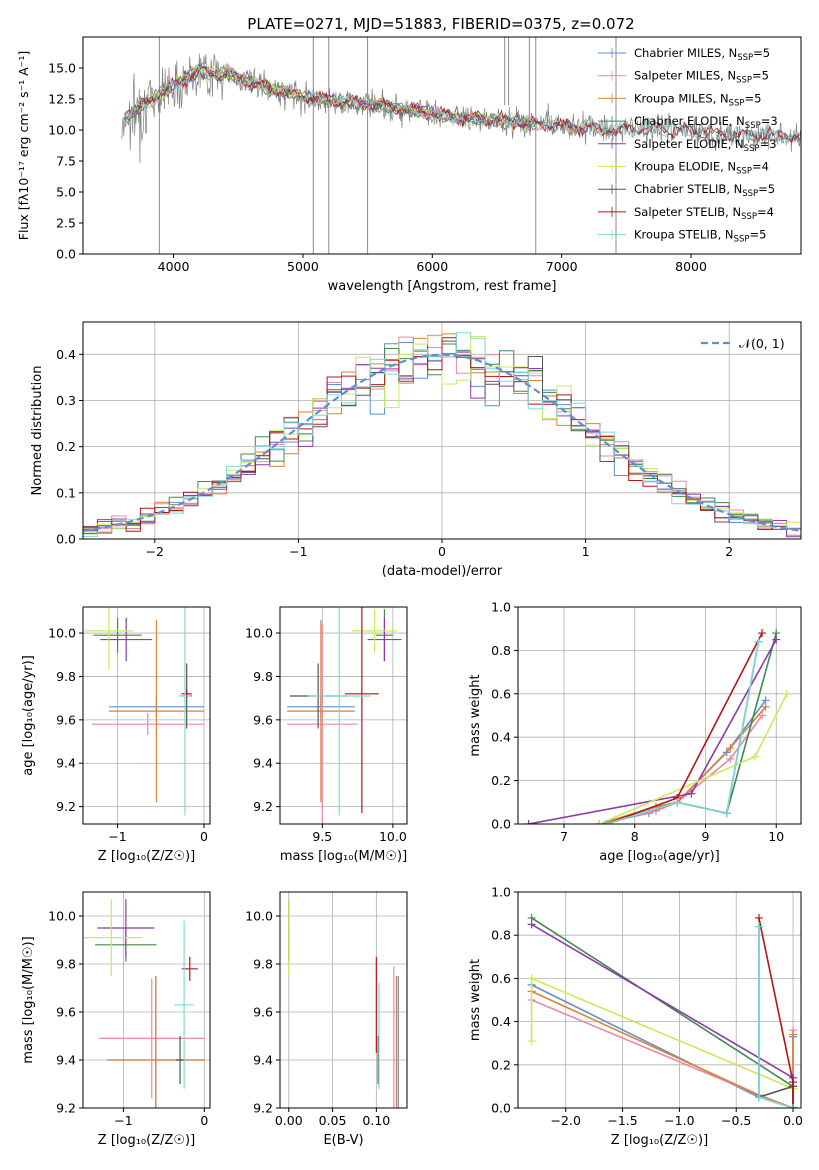 This screenshot has width=819, height=1170. Describe the element at coordinates (66, 223) in the screenshot. I see `y-tick-label: 2.5` at that location.